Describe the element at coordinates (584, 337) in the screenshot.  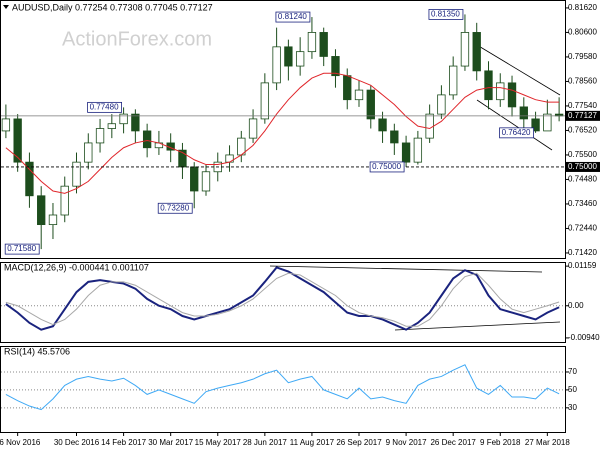
I see `y-tick-label: -0.009408` at that location.